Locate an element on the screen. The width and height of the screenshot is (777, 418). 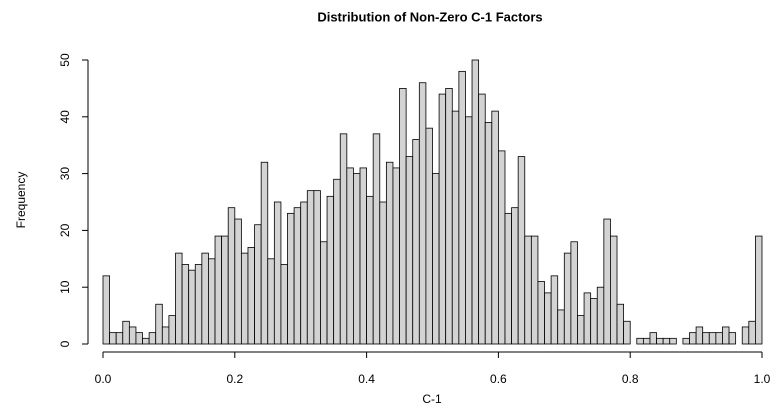
y-tick-label: 50 is located at coordinates (65, 60).